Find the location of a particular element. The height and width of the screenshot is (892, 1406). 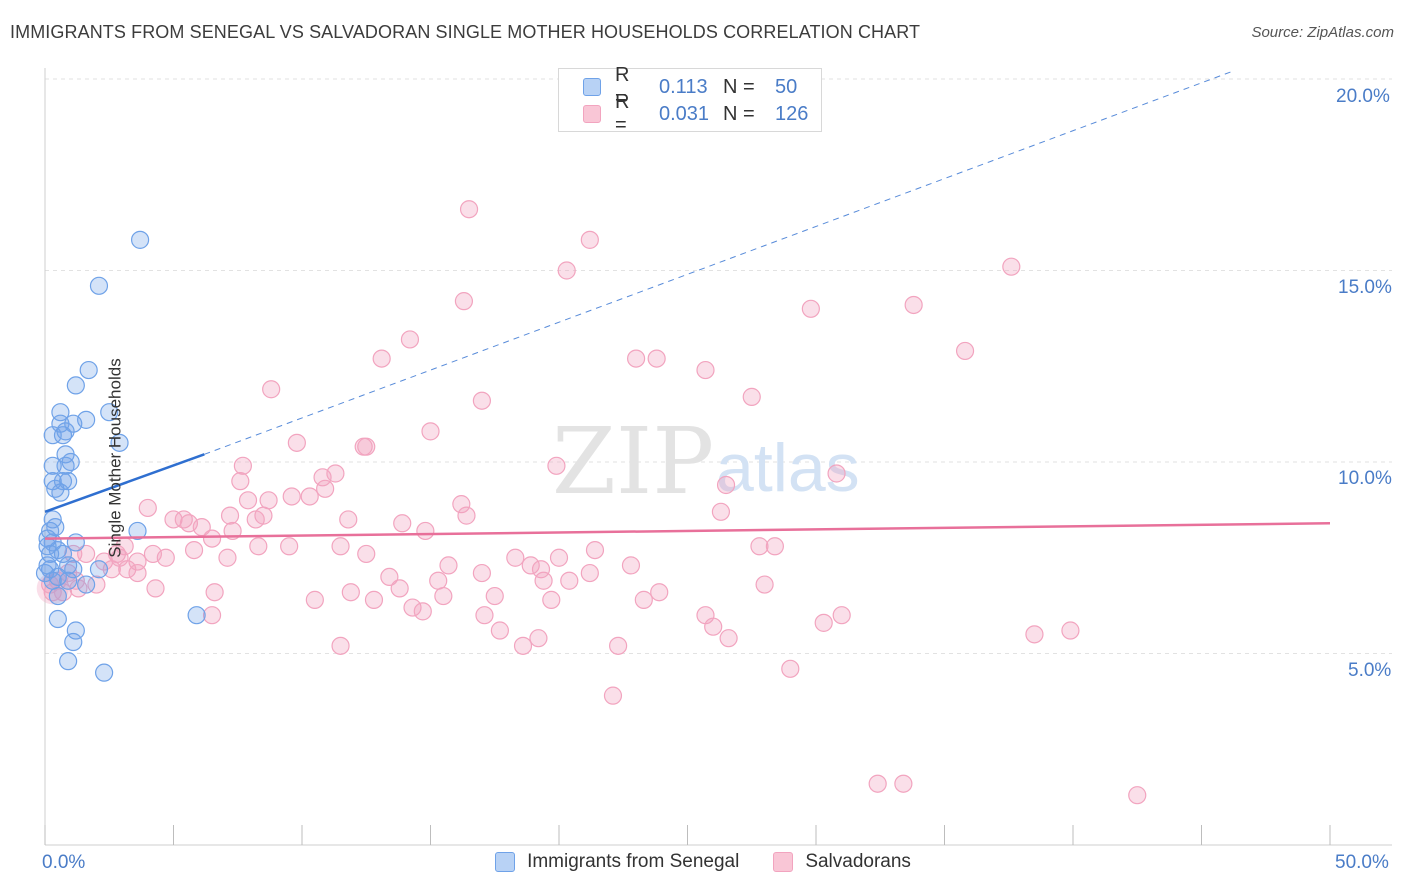

n-value: 126 is located at coordinates (792, 113).